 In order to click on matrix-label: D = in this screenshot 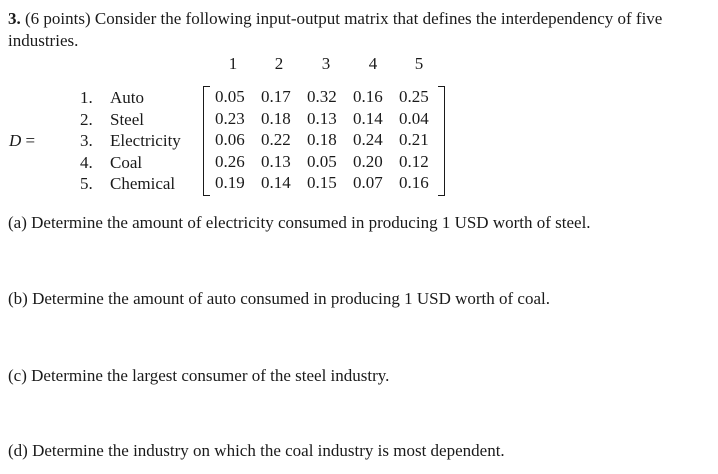, I will do `click(22, 141)`.